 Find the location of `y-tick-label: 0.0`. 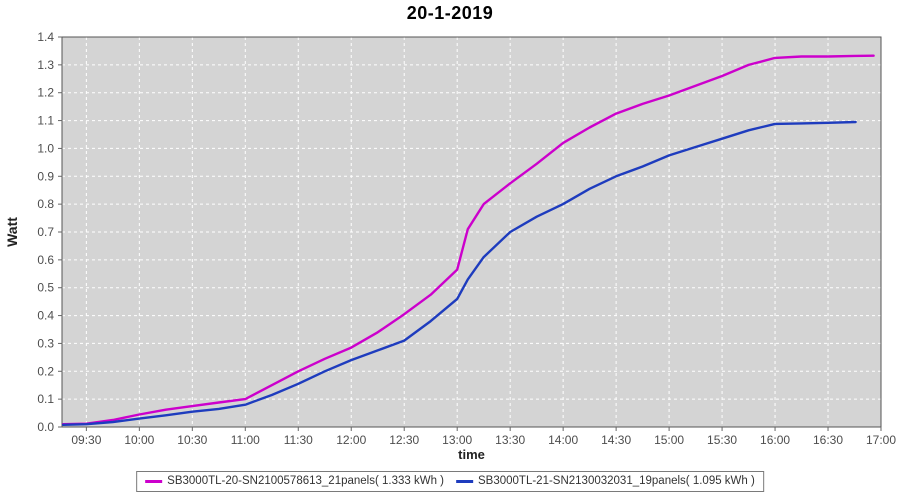

y-tick-label: 0.0 is located at coordinates (45, 427).